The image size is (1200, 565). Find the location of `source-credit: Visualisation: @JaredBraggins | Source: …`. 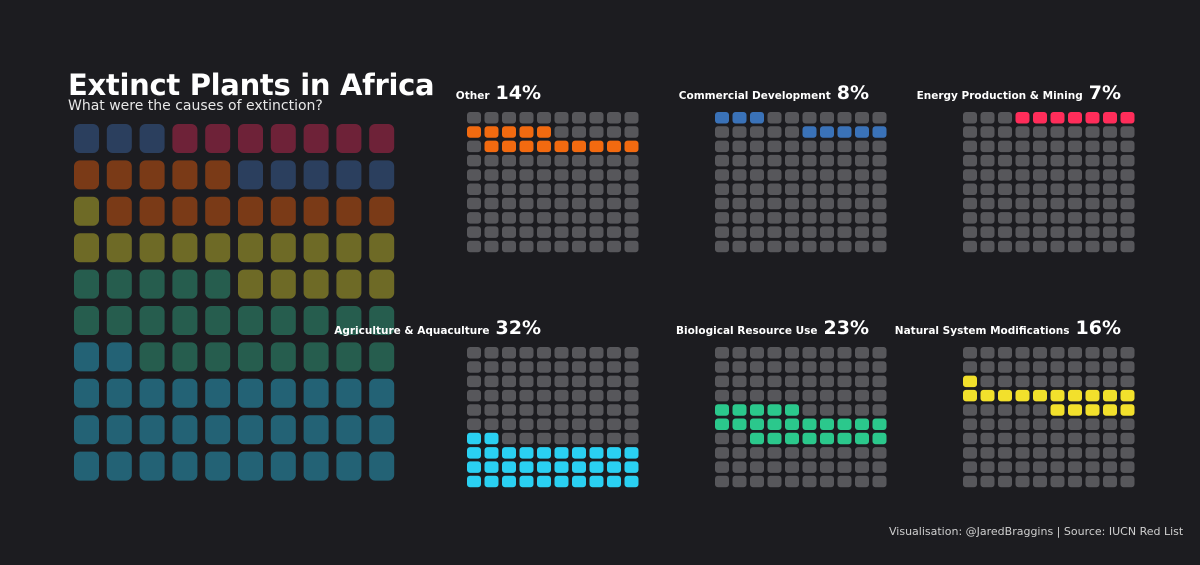

source-credit: Visualisation: @JaredBraggins | Source: … is located at coordinates (1036, 531).